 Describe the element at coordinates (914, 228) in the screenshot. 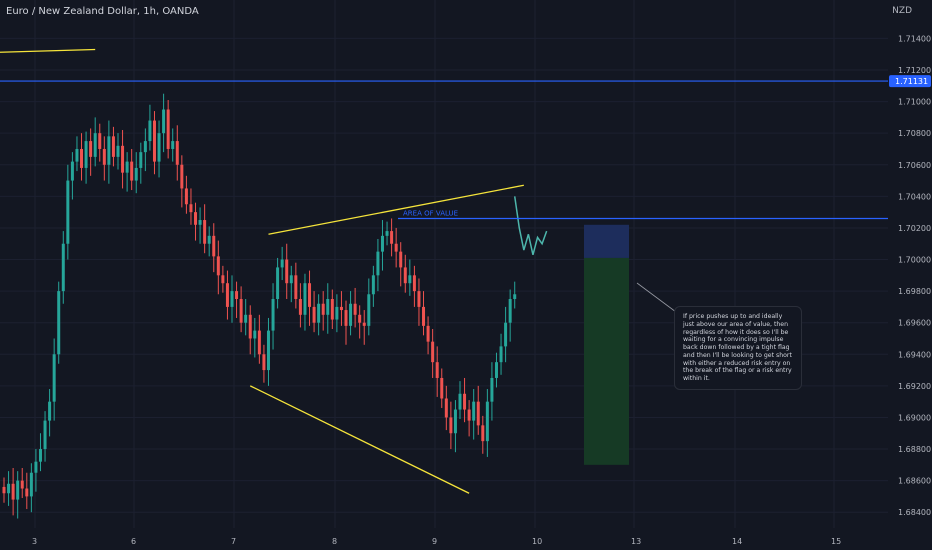

I see `y-tick-label: 1.70200` at that location.